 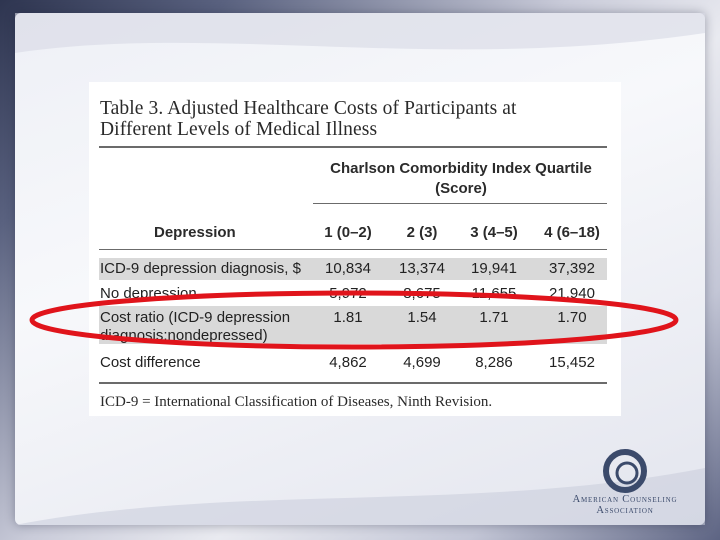 What do you see at coordinates (572, 293) in the screenshot?
I see `table-cell: 21,940` at bounding box center [572, 293].